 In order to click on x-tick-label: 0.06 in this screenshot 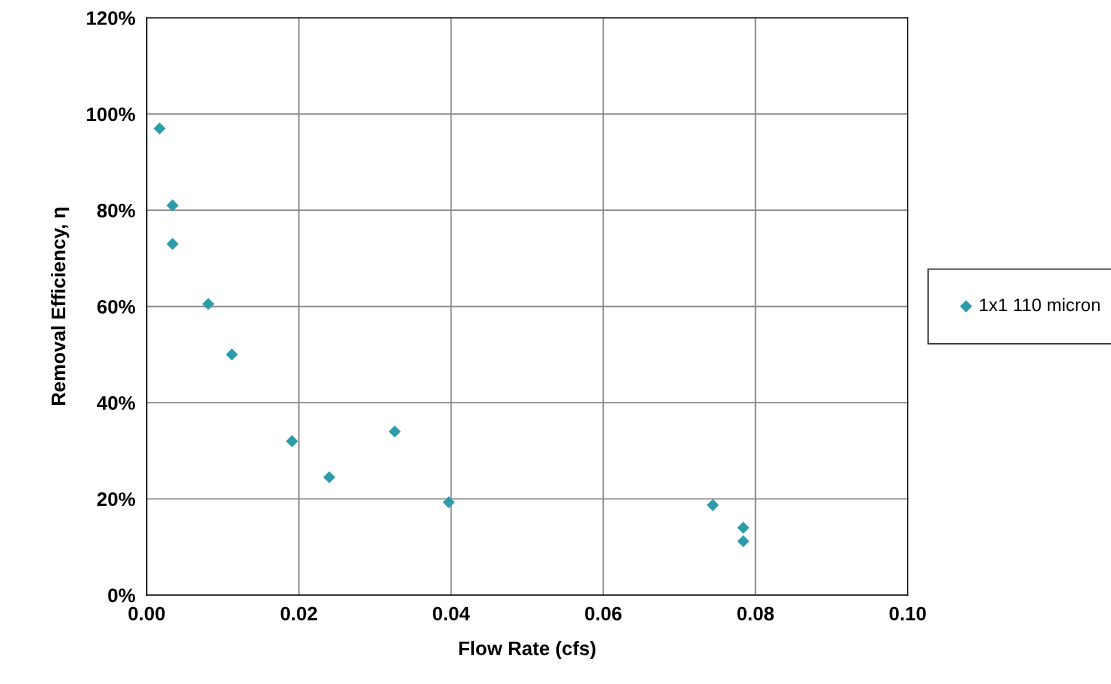, I will do `click(603, 613)`.